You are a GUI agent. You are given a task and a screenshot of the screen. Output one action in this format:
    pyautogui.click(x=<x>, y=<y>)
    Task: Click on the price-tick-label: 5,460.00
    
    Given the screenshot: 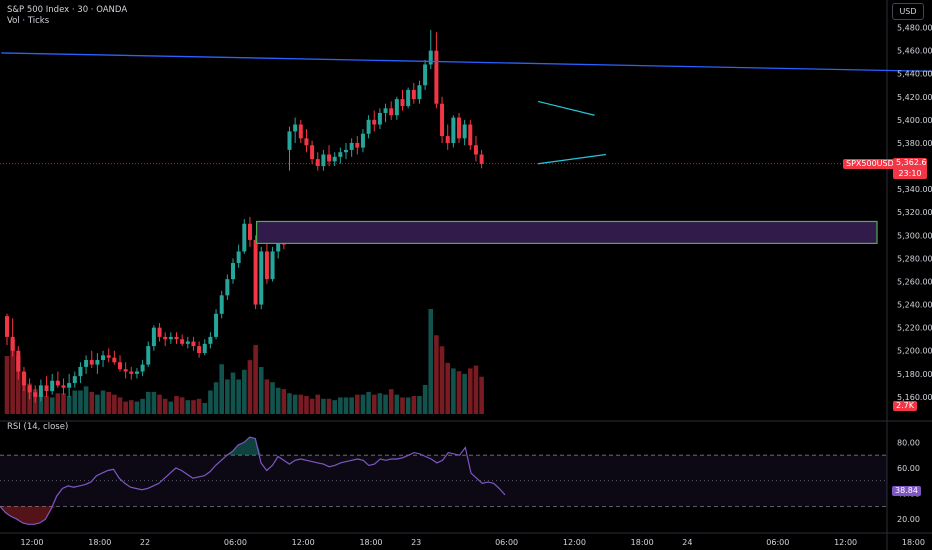 What is the action you would take?
    pyautogui.click(x=914, y=51)
    